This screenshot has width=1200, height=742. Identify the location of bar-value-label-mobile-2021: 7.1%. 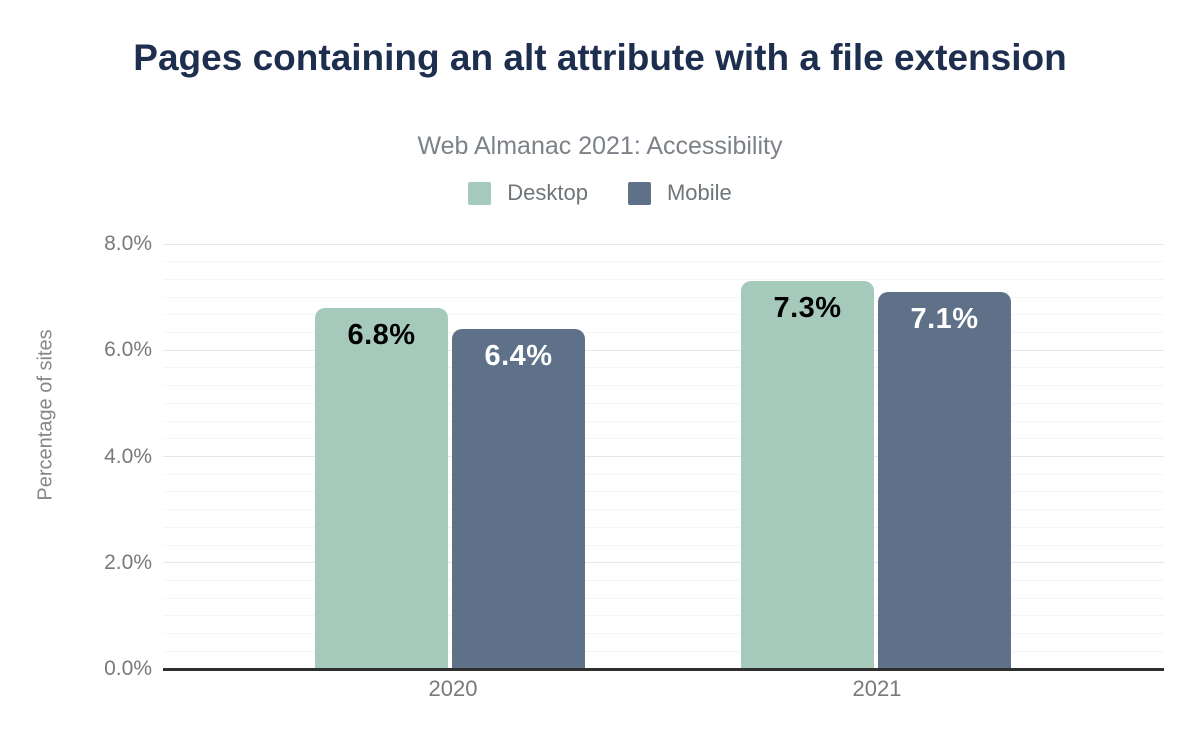
(944, 318).